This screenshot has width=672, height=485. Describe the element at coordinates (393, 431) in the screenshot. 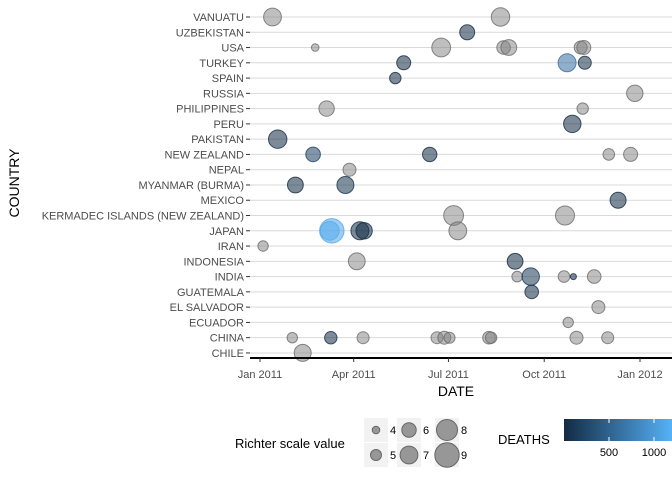

I see `size-legend-label: 4` at that location.